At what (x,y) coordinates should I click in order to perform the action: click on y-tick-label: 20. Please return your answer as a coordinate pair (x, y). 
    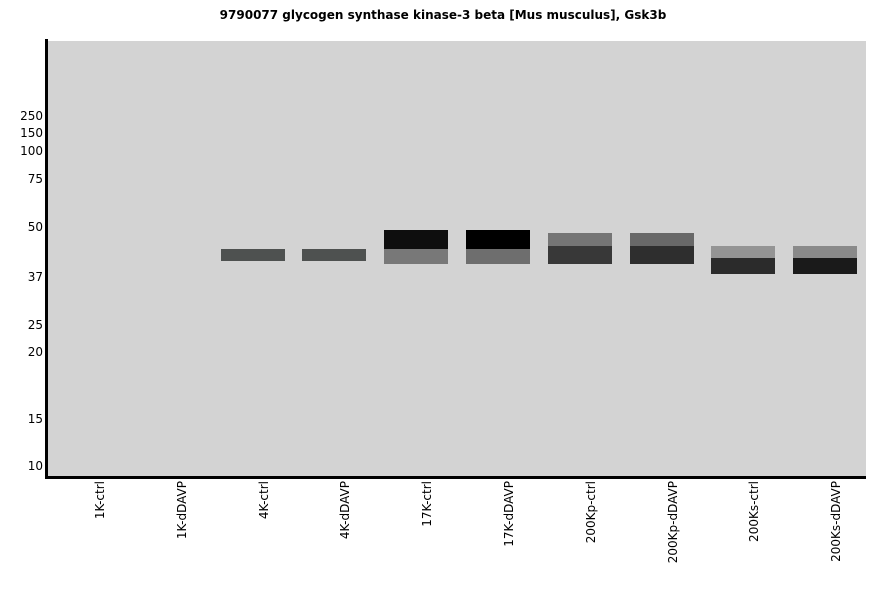
    Looking at the image, I should click on (35, 352).